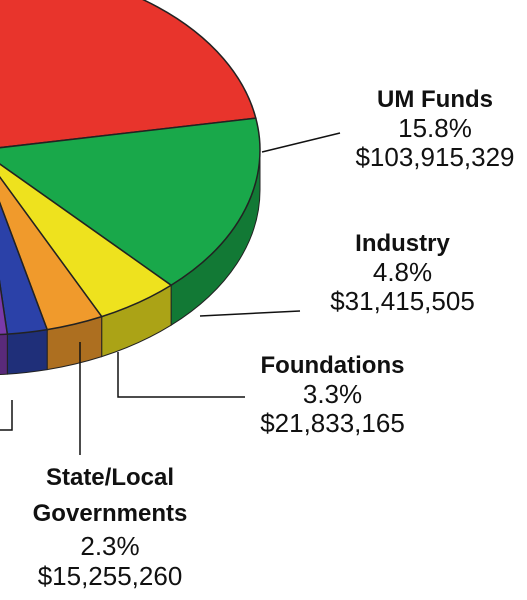 This screenshot has width=527, height=600. I want to click on label: Foundations 3.3% $21,833,165, so click(332, 395).